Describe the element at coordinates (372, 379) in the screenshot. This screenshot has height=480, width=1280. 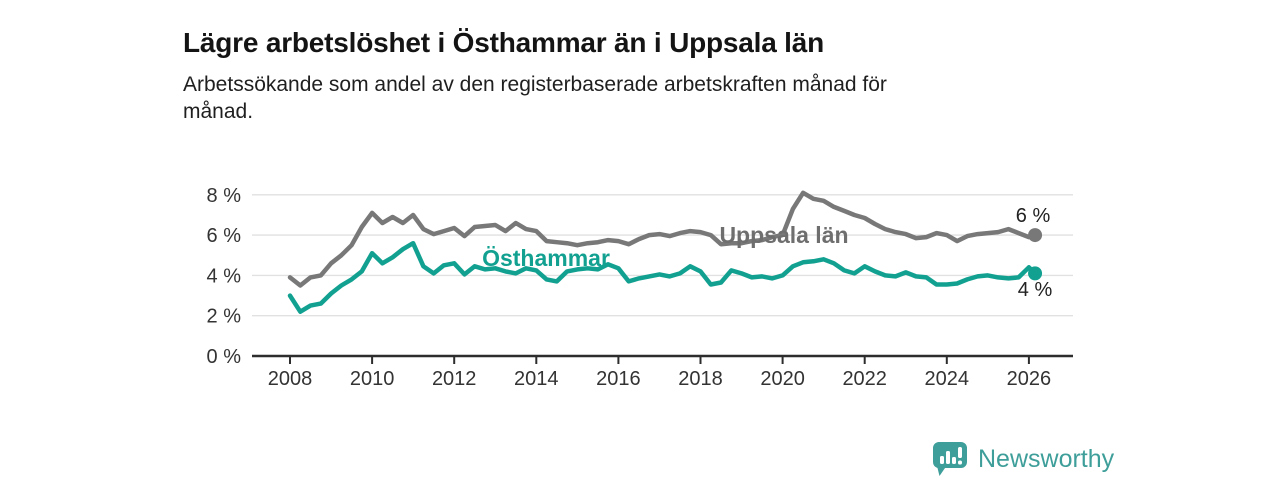
I see `x-axis-tick-label: 2010` at that location.